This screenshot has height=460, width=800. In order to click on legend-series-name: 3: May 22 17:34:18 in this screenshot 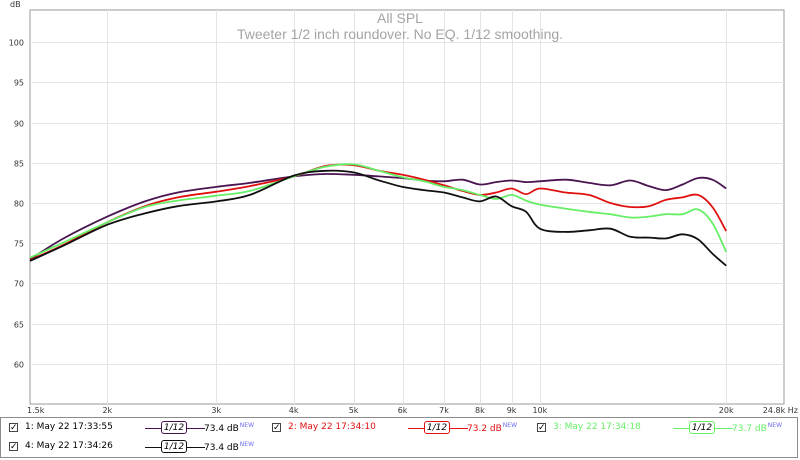, I will do `click(597, 427)`.